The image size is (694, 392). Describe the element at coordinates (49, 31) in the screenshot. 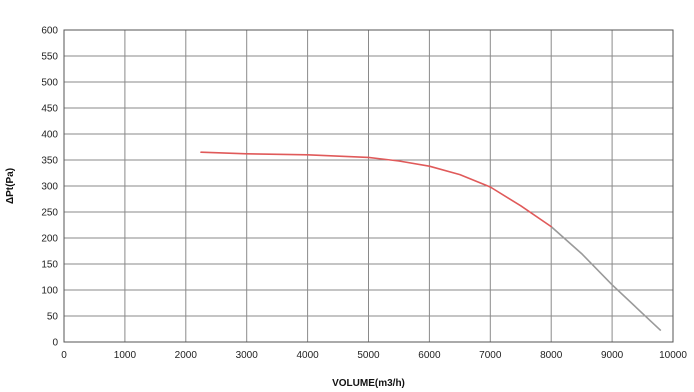

I see `y-tick-label: 600` at that location.